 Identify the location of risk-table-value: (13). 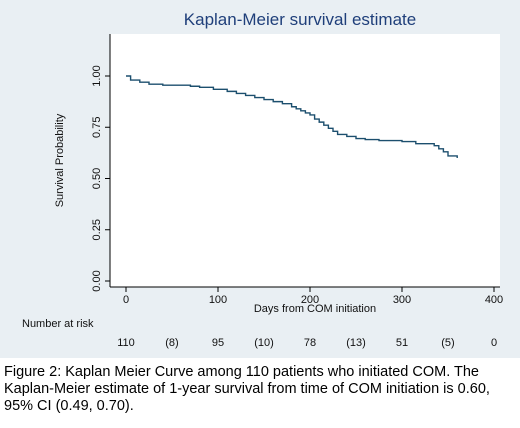
(356, 343).